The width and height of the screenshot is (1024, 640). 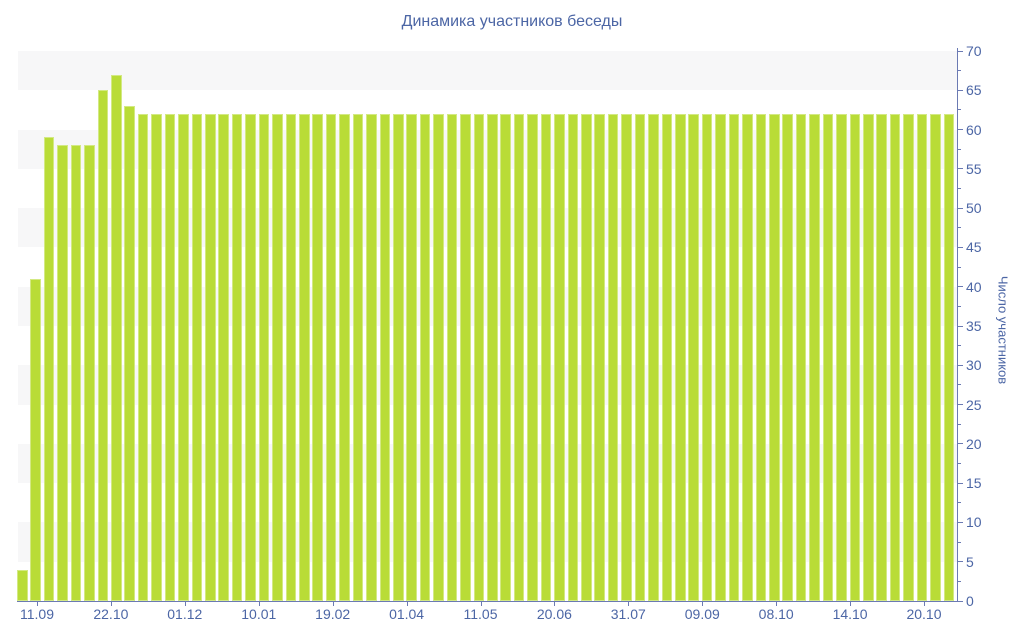 I want to click on x-axis-tick-label: 08.10, so click(x=776, y=614).